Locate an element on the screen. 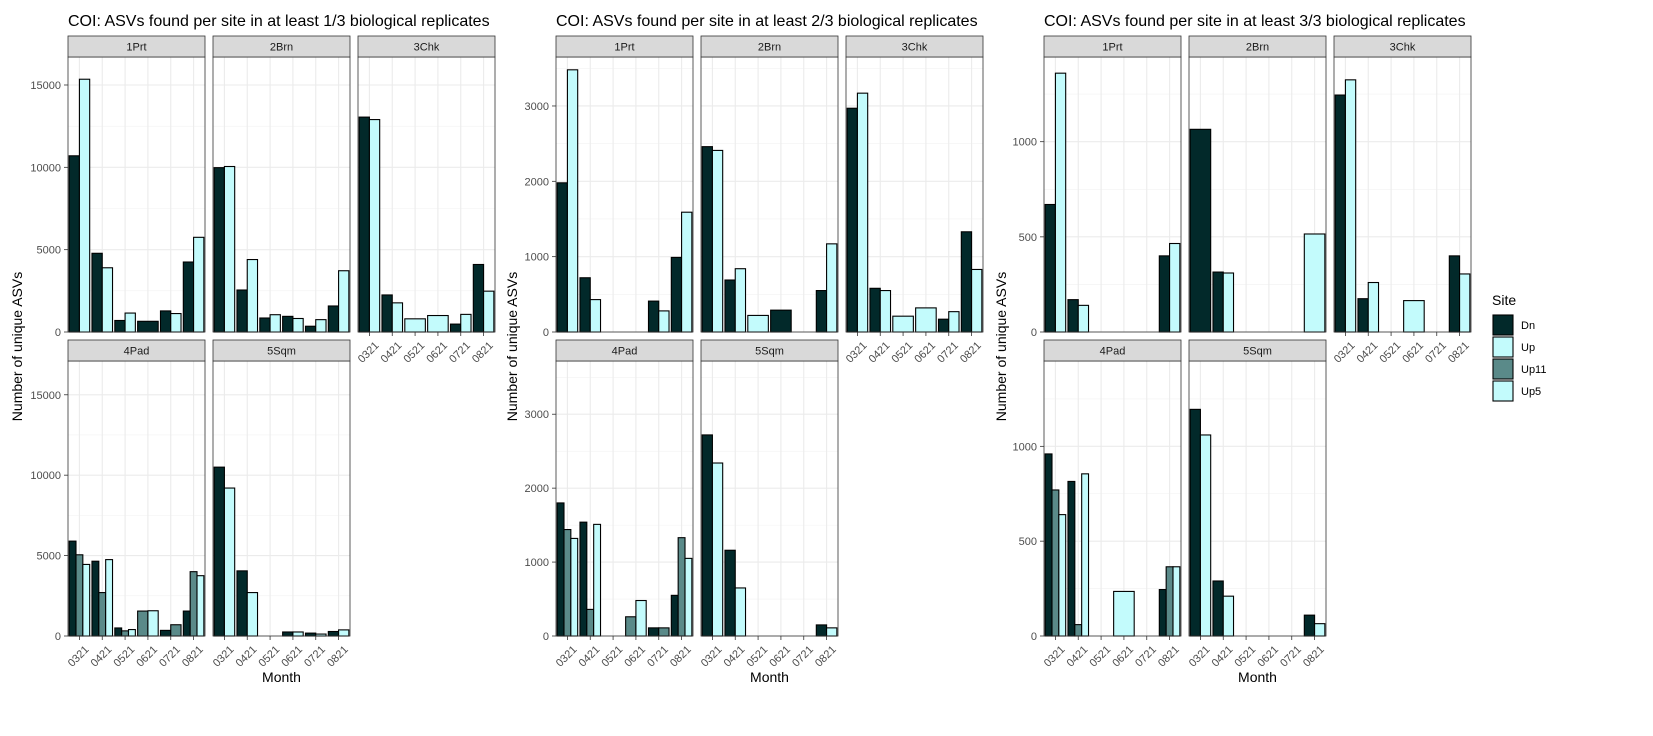  x-axis-title: Month is located at coordinates (769, 677).